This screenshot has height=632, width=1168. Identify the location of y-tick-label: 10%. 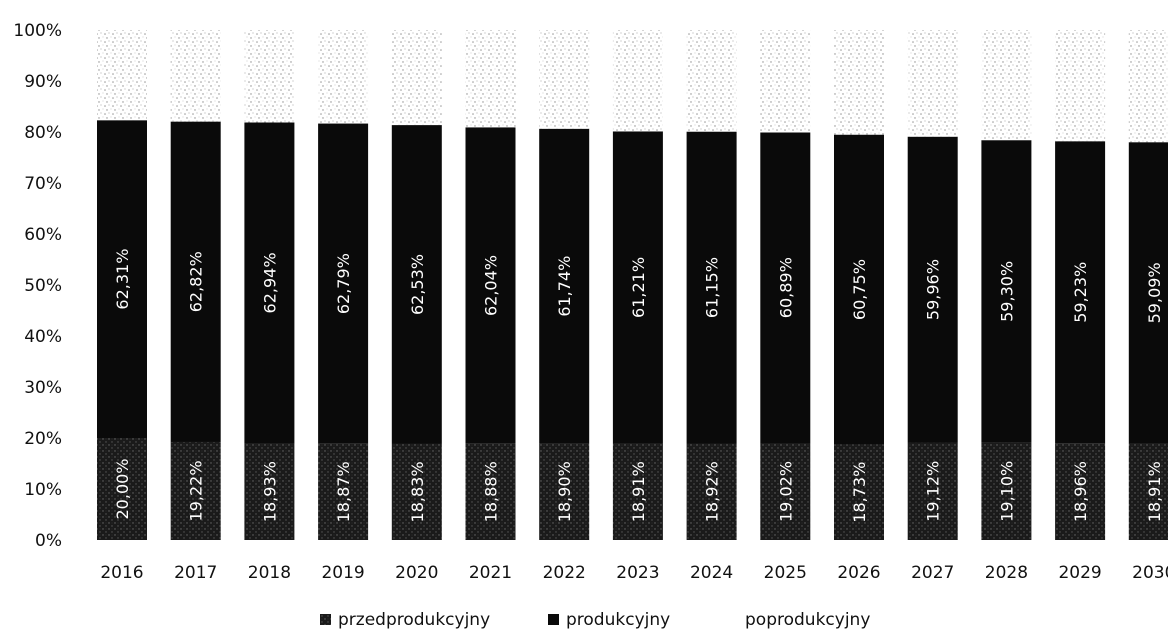
(43, 490).